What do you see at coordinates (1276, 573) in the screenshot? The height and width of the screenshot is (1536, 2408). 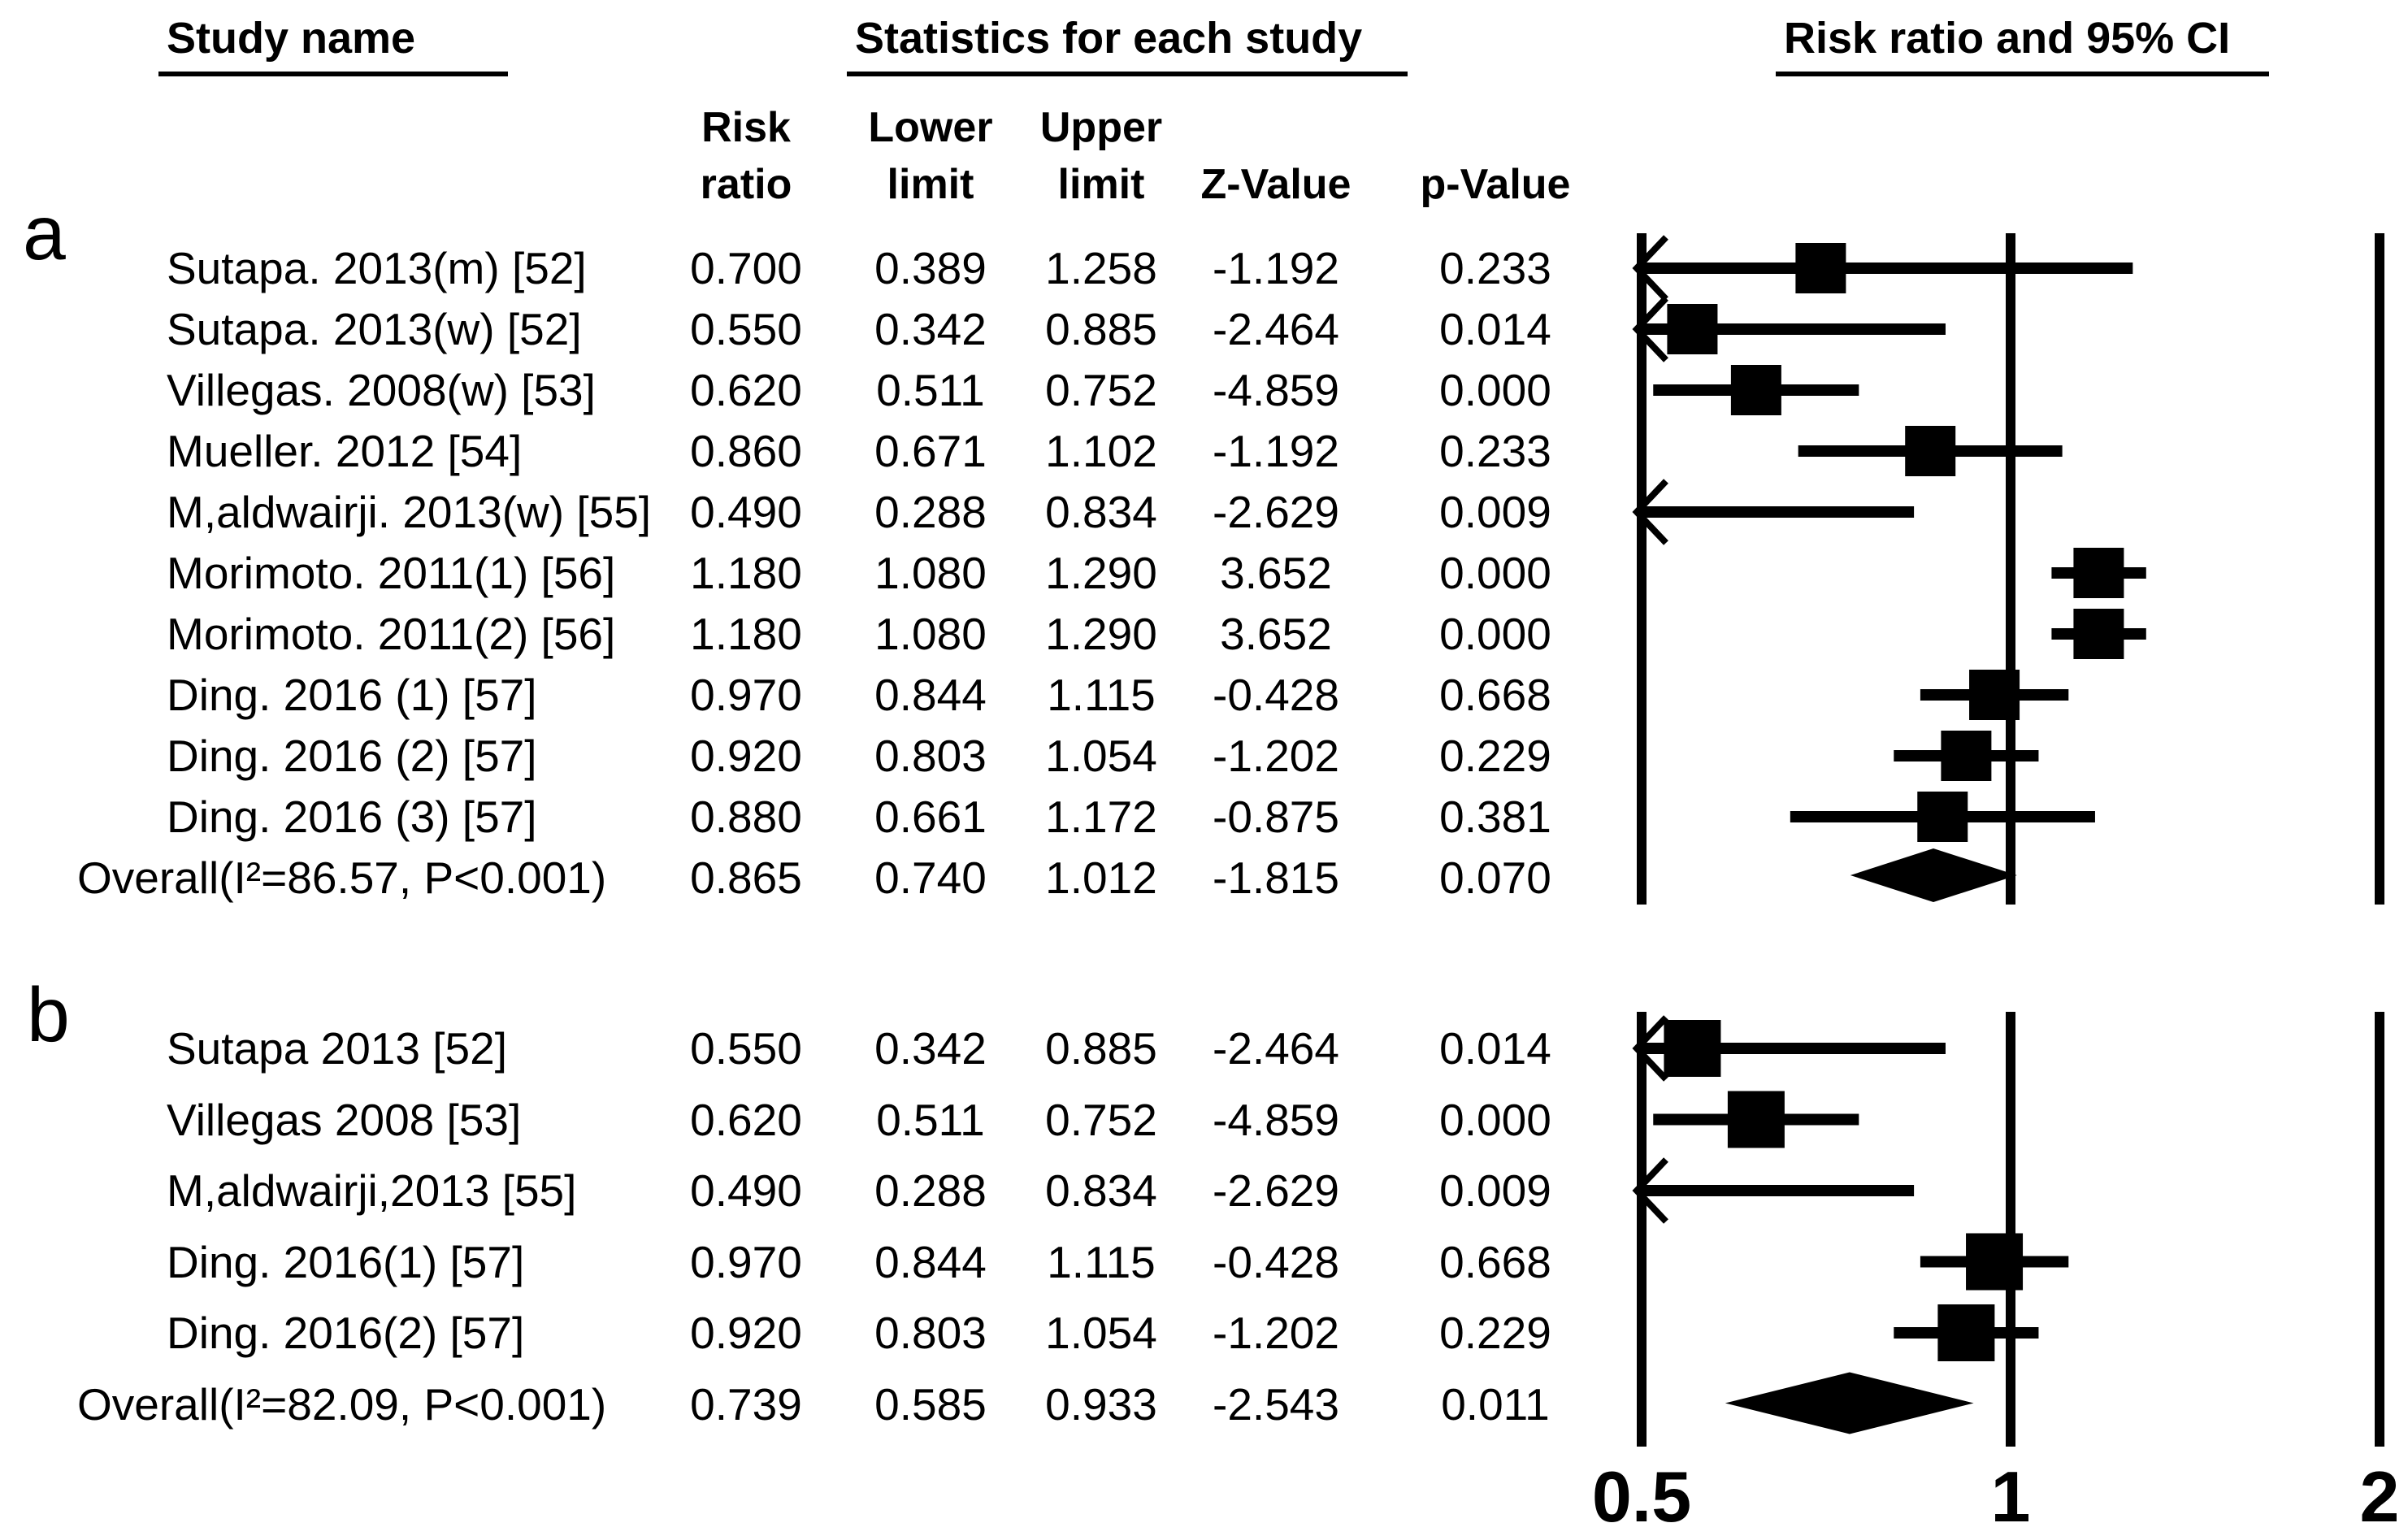 I see `z-value-cell: 3.652` at bounding box center [1276, 573].